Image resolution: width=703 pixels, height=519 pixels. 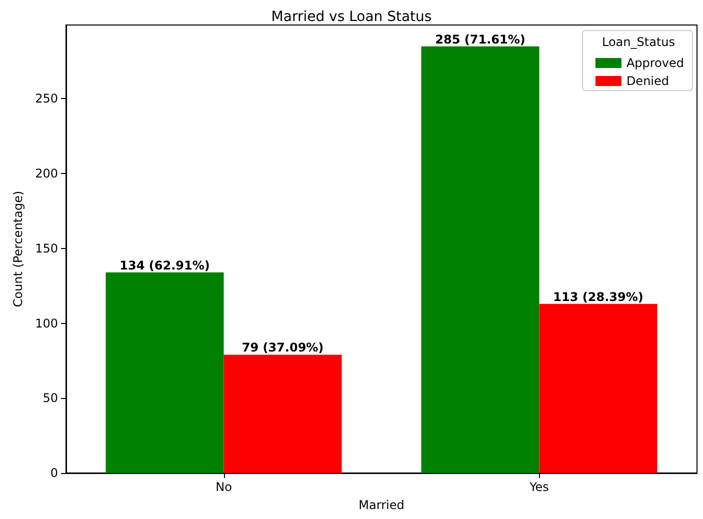 What do you see at coordinates (18, 249) in the screenshot?
I see `y-axis-title: Count (Percentage)` at bounding box center [18, 249].